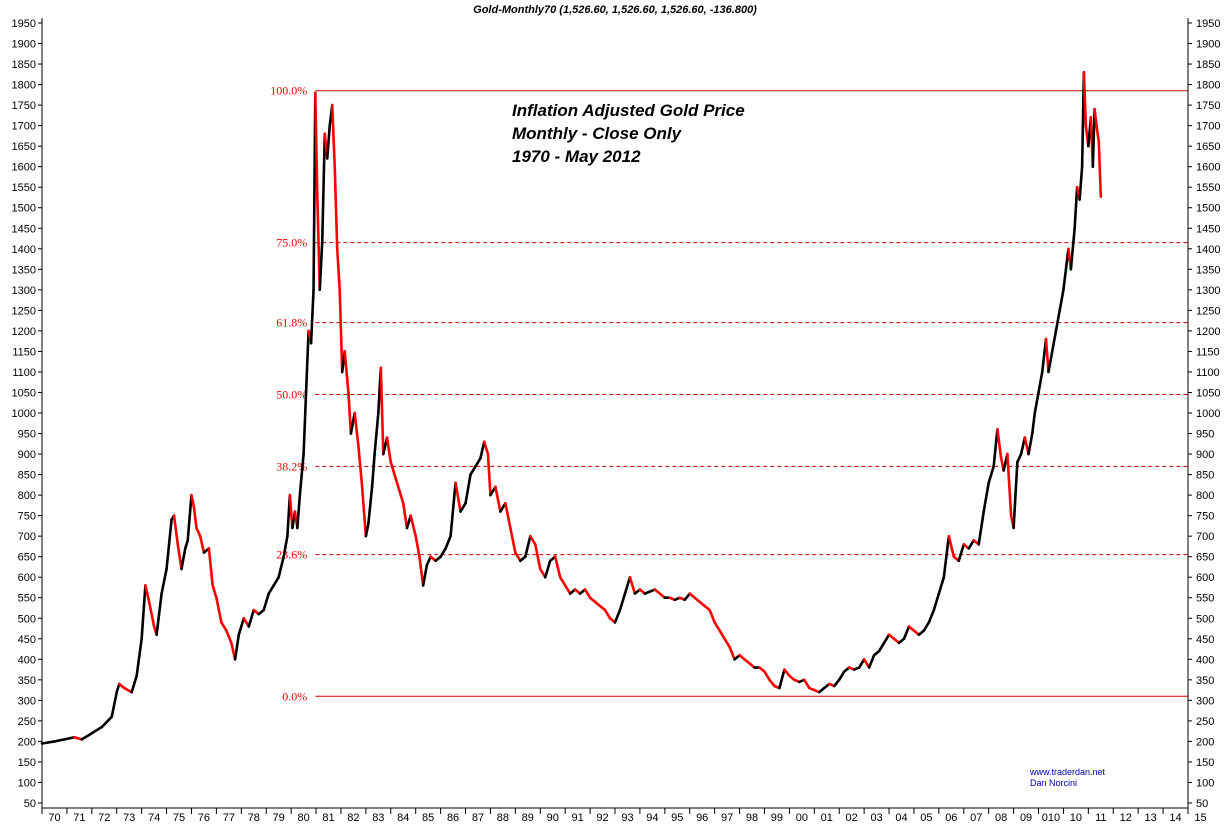  What do you see at coordinates (597, 133) in the screenshot?
I see `chart-title-line: Monthly - Close Only` at bounding box center [597, 133].